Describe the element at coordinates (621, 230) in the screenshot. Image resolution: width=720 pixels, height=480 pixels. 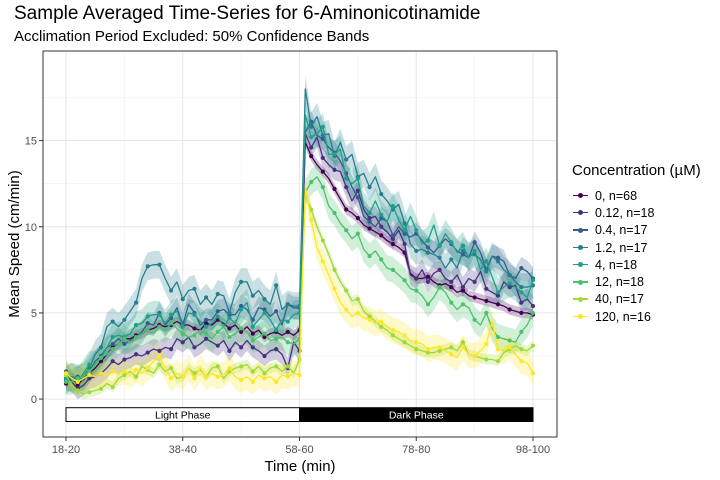
I see `legend-label: 0.4, n=17` at that location.